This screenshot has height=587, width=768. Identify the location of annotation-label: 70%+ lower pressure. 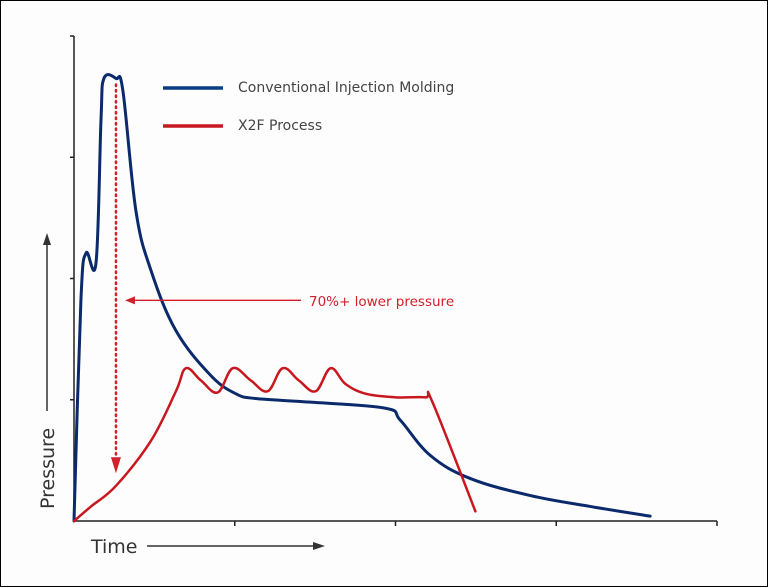
(381, 302).